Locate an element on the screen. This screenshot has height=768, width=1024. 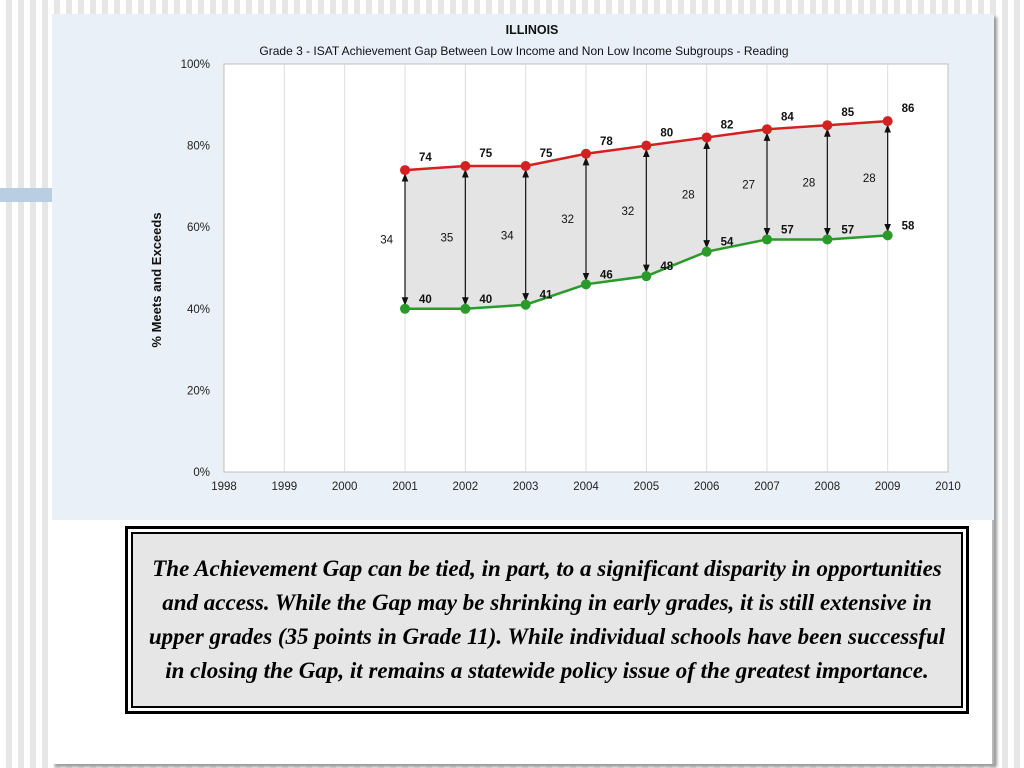
y-tick-100: 100% is located at coordinates (195, 65).